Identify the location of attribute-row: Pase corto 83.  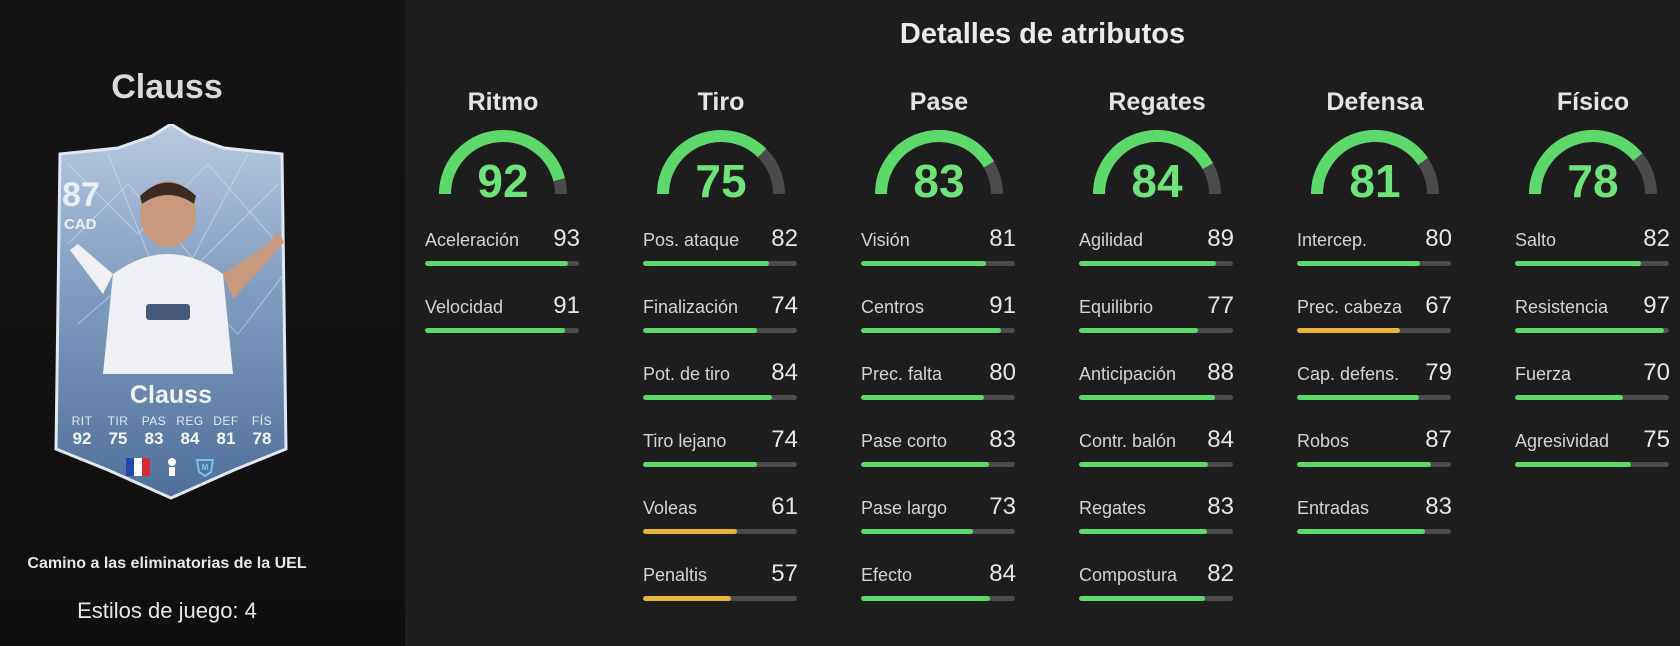
(939, 452).